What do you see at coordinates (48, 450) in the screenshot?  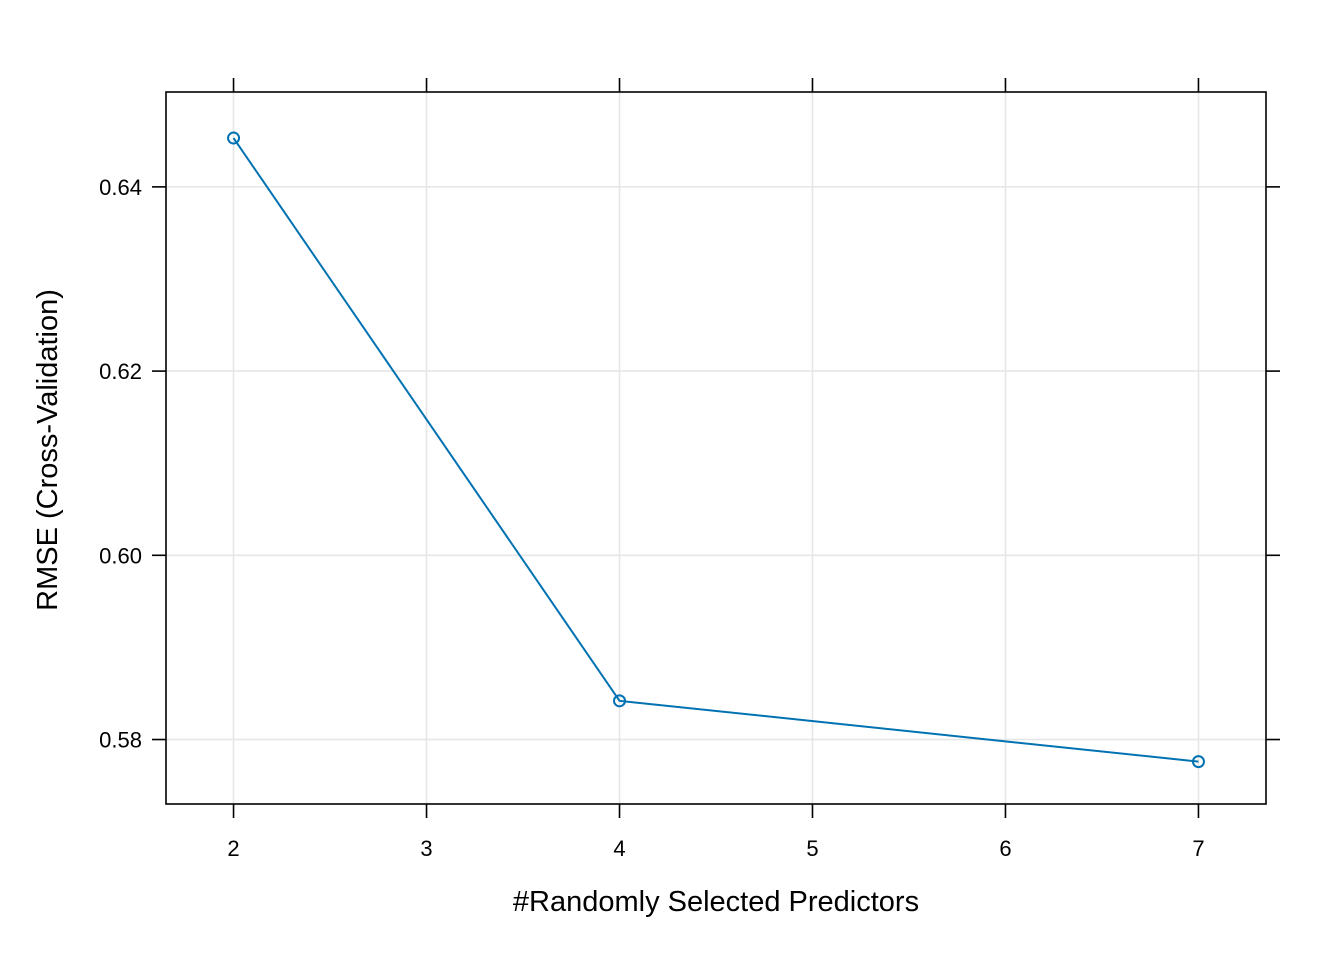 I see `y-axis-title: RMSE (Cross-Validation)` at bounding box center [48, 450].